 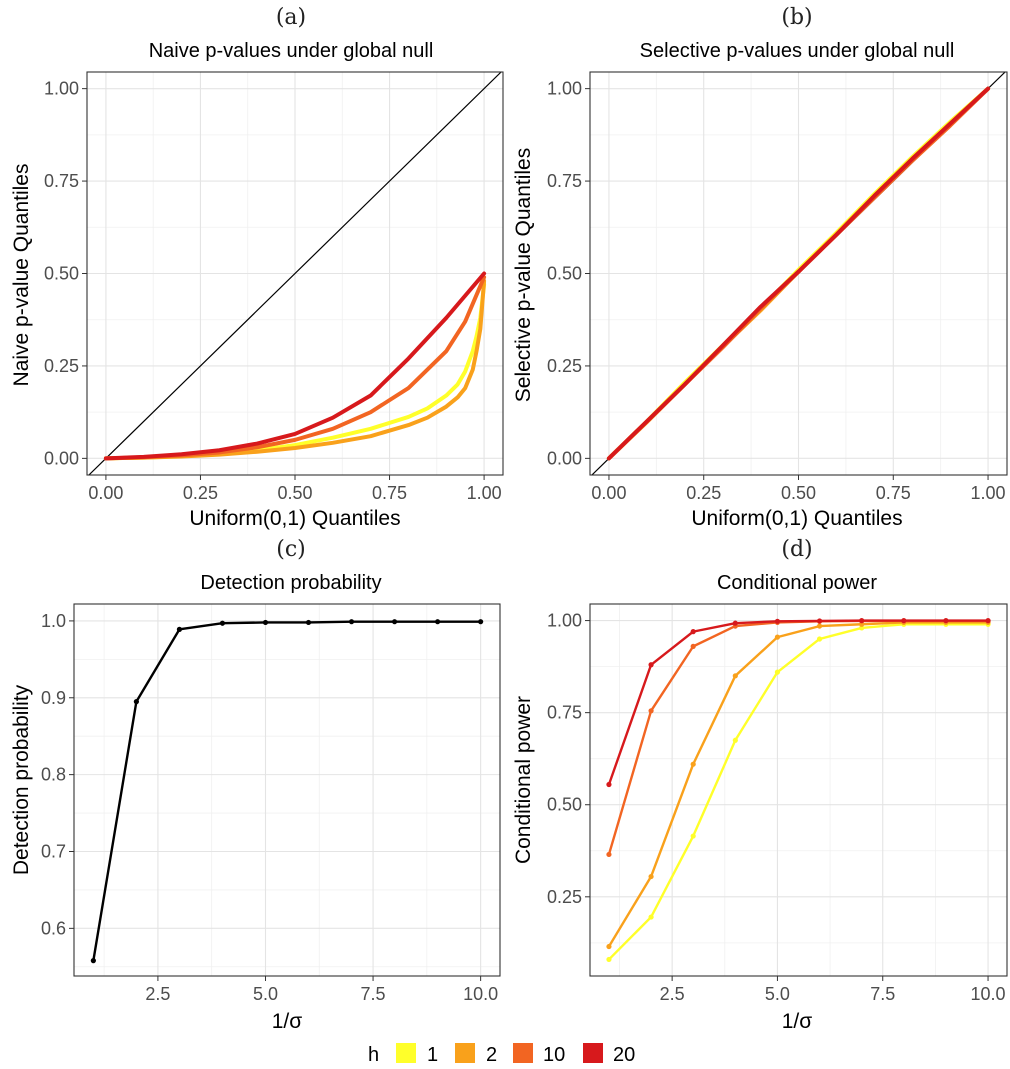 What do you see at coordinates (564, 181) in the screenshot?
I see `panel-b-y-tick-label: 0.75` at bounding box center [564, 181].